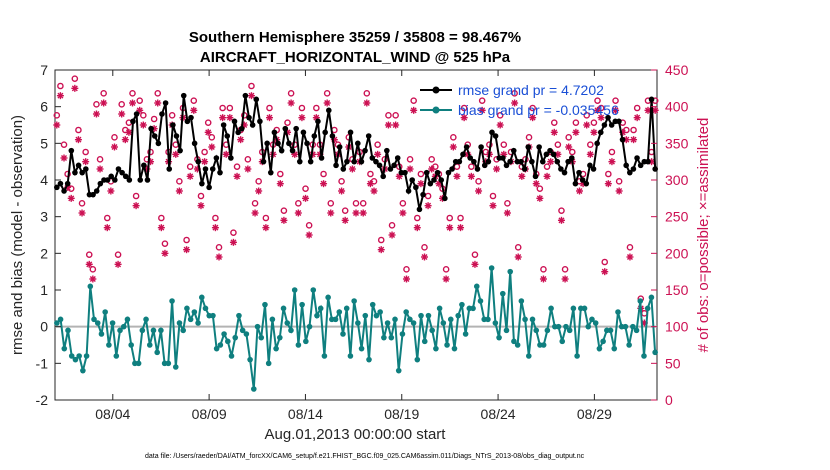  What do you see at coordinates (498, 414) in the screenshot?
I see `x-tick-label: 08/24` at bounding box center [498, 414].